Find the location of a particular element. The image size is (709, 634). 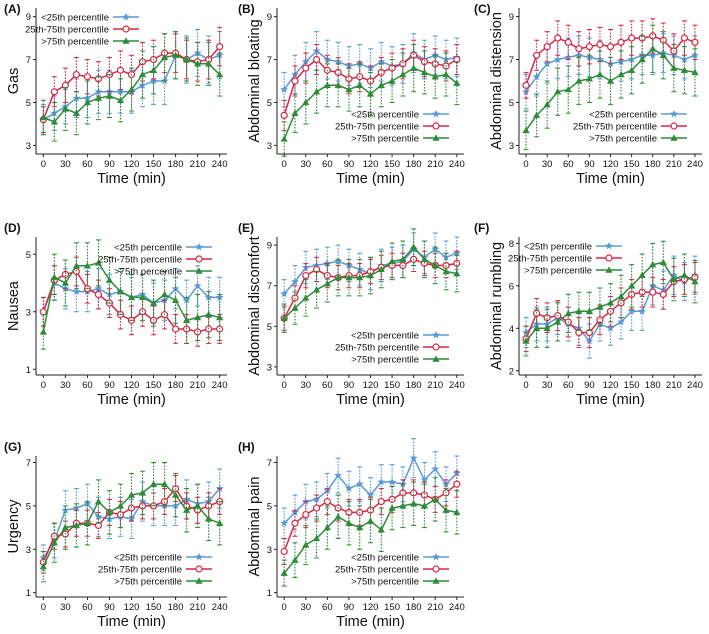

y-tick-label: 8 is located at coordinates (511, 244).